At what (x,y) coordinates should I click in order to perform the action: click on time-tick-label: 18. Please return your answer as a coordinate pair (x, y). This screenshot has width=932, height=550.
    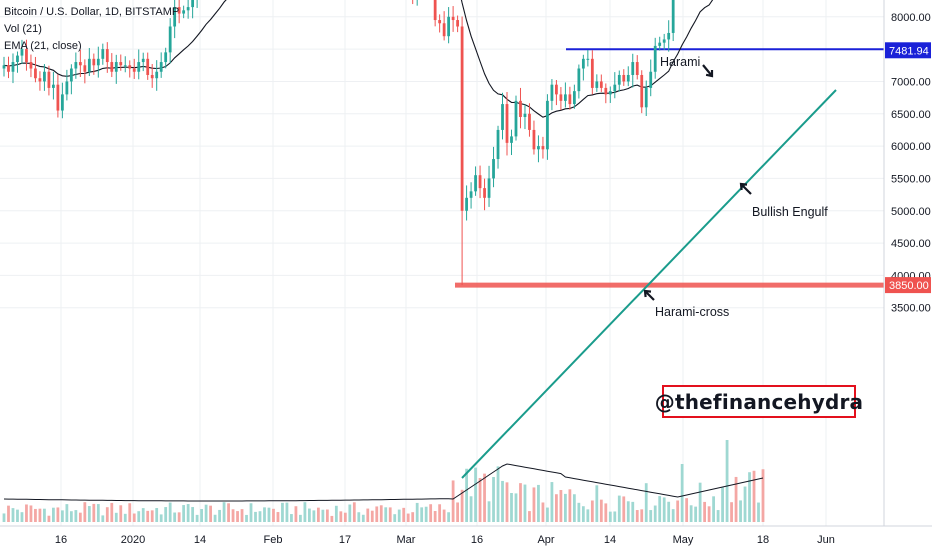
    Looking at the image, I should click on (763, 540).